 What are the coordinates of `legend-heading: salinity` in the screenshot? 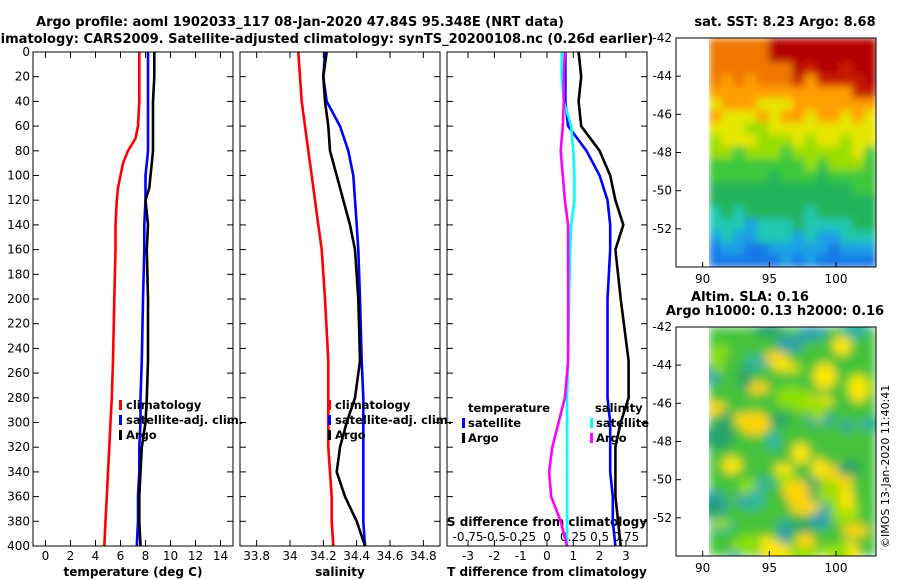 It's located at (619, 408).